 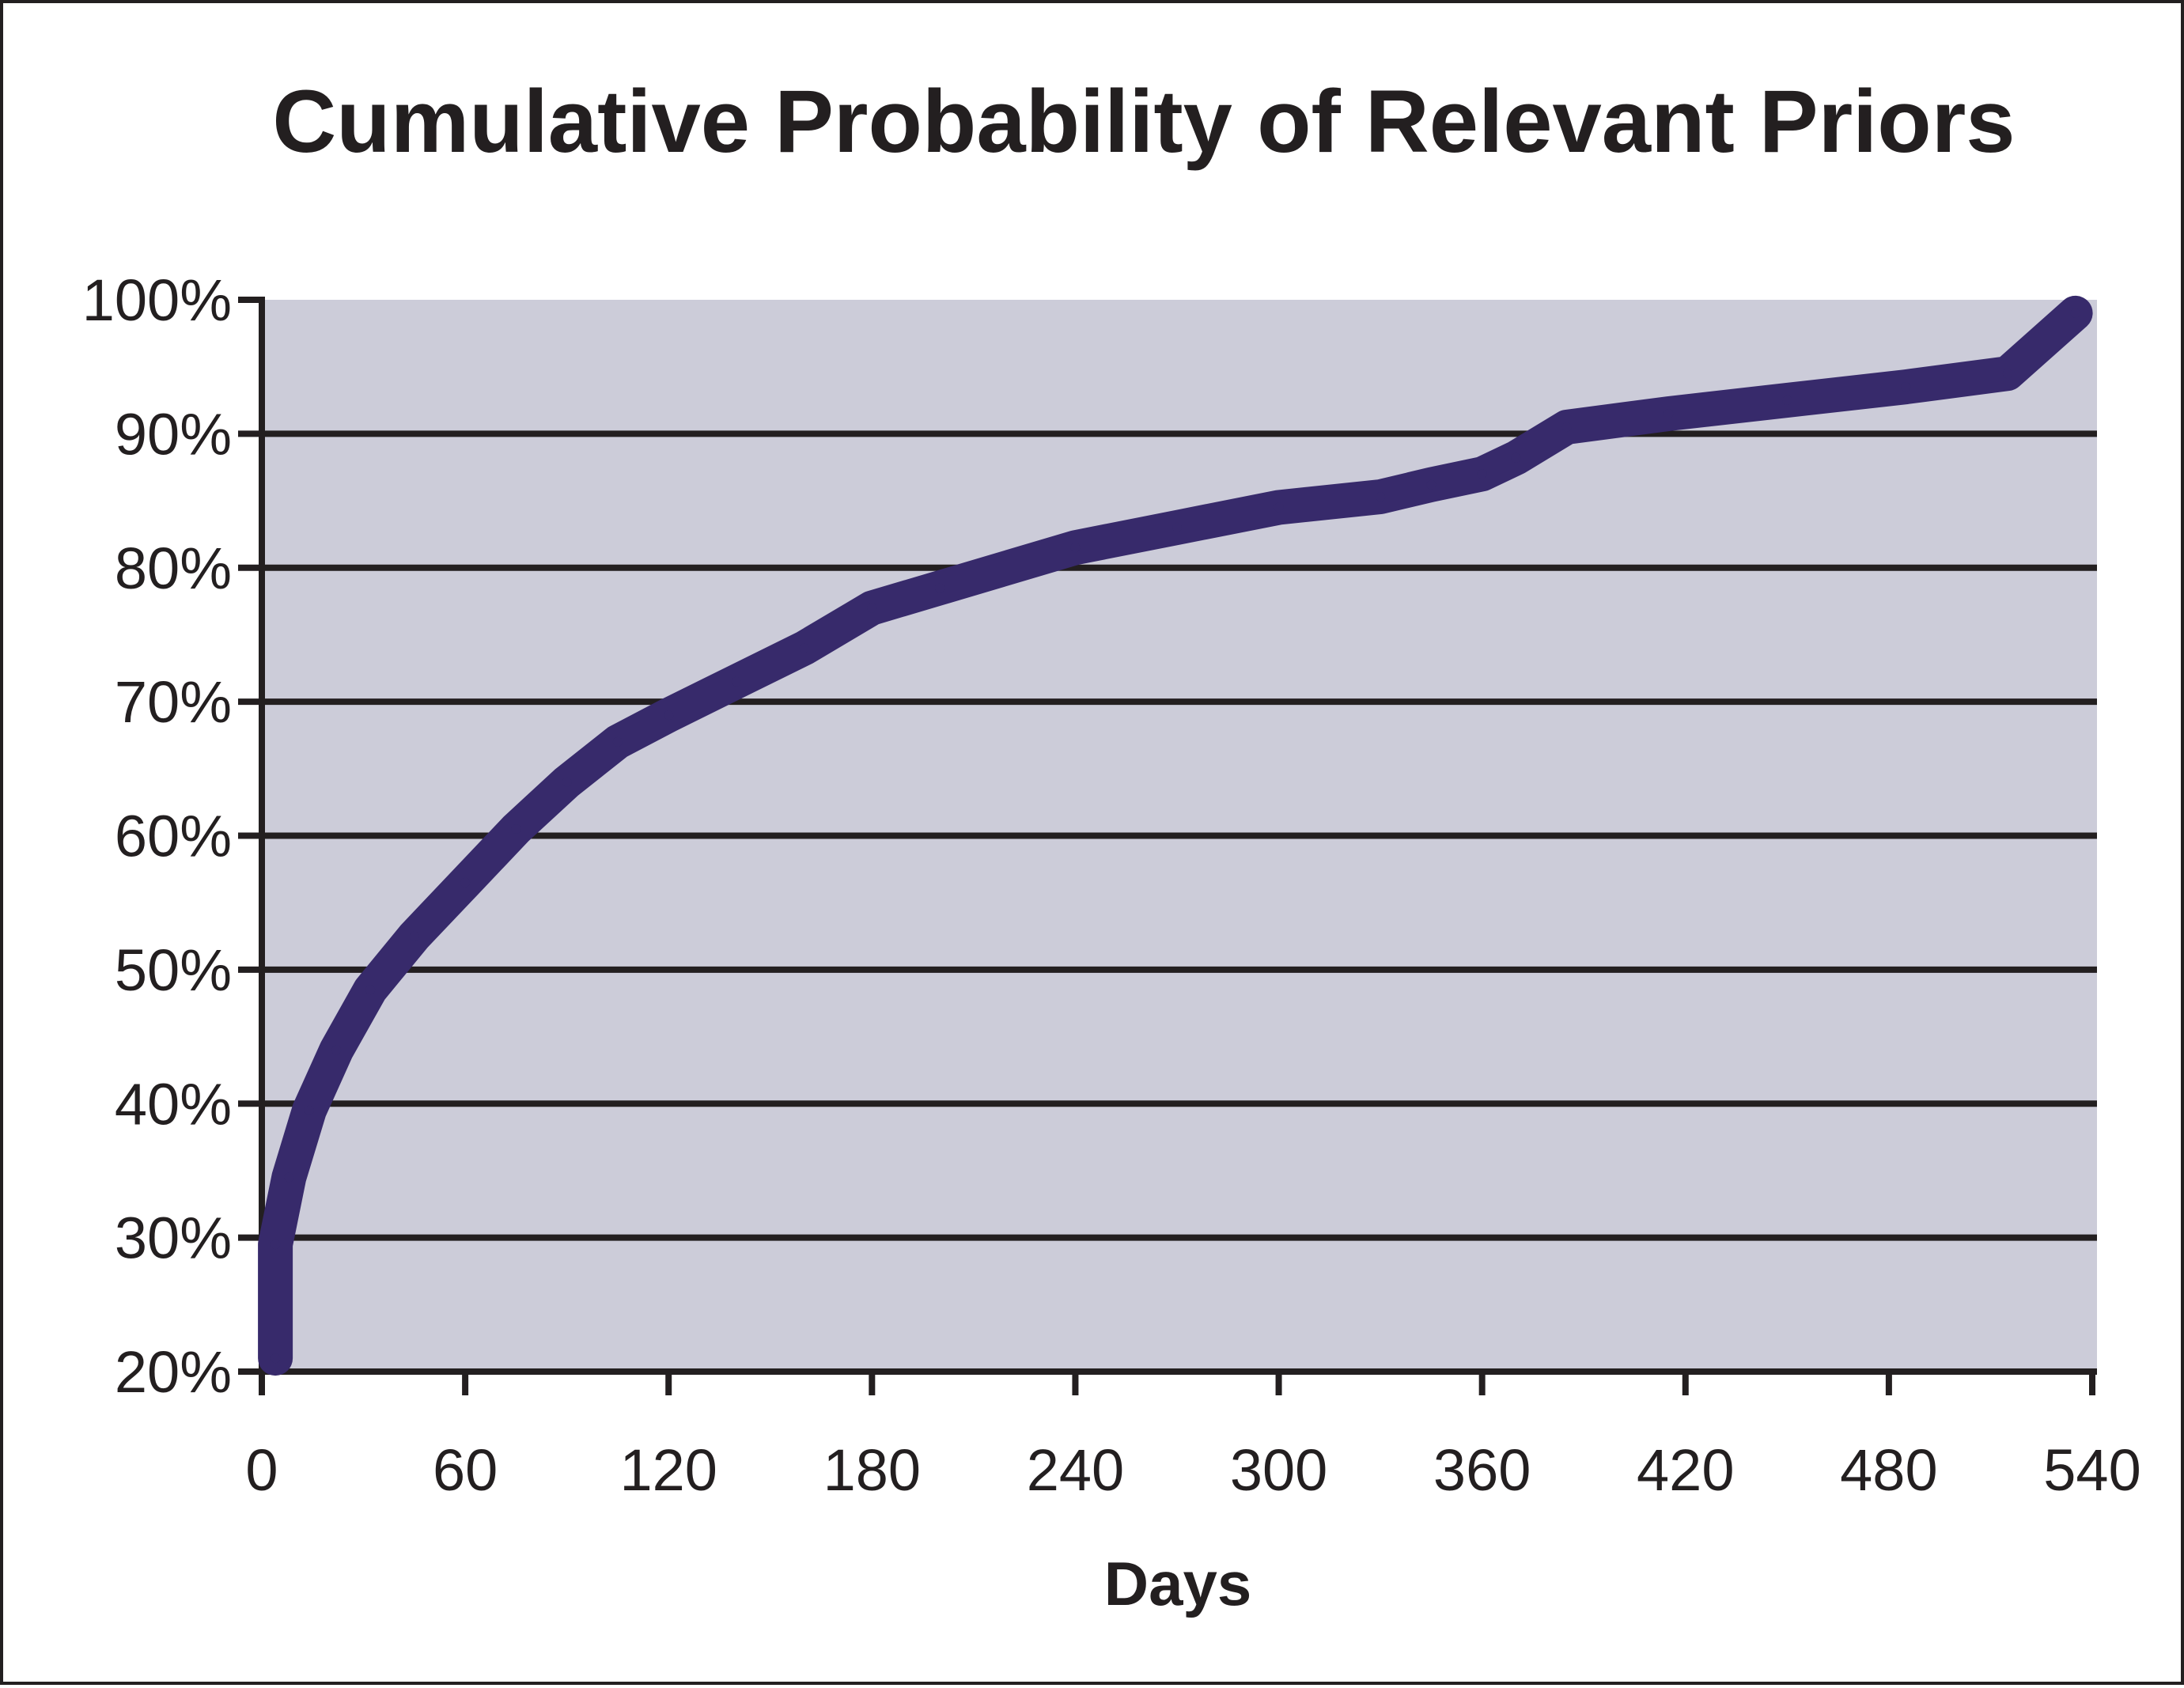 I want to click on y-tick-label: 40%, so click(x=173, y=1104).